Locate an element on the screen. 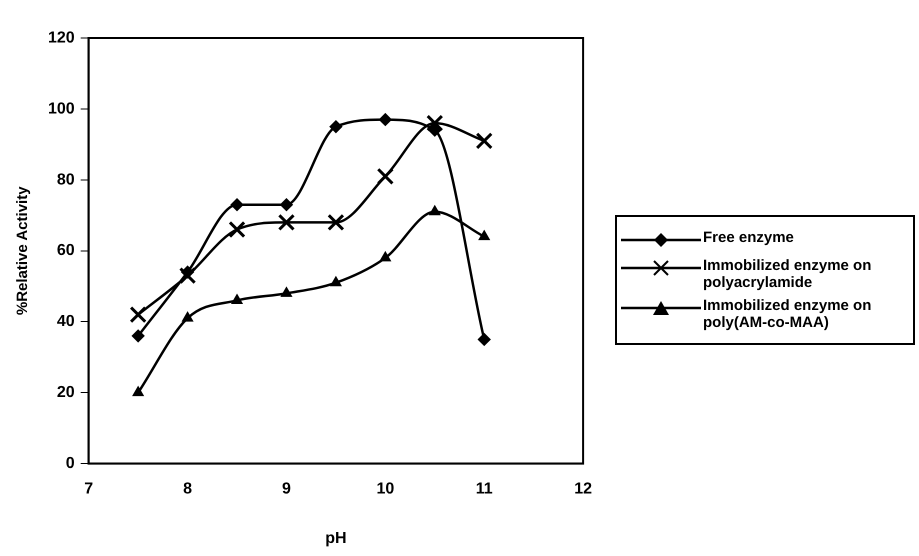  legend-label: Free enzyme is located at coordinates (748, 237).